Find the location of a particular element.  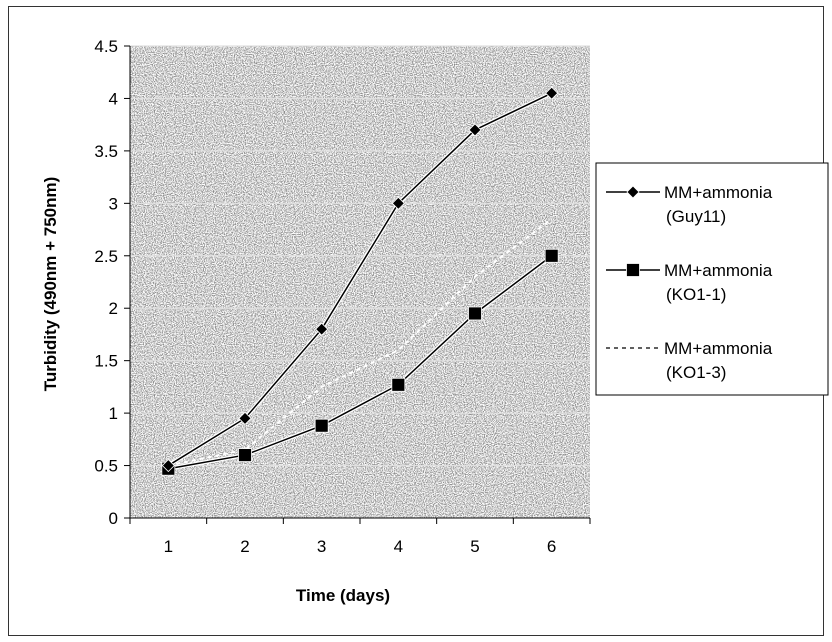

legend-marker is located at coordinates (633, 270).